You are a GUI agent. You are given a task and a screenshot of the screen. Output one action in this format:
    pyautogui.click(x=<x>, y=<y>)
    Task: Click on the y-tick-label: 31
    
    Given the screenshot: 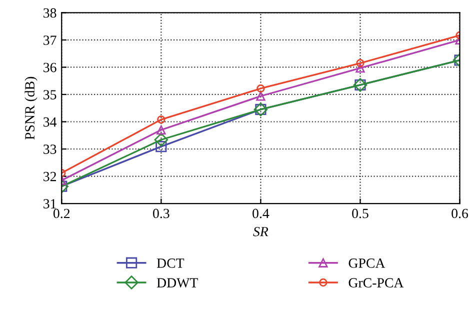 What is the action you would take?
    pyautogui.click(x=50, y=203)
    